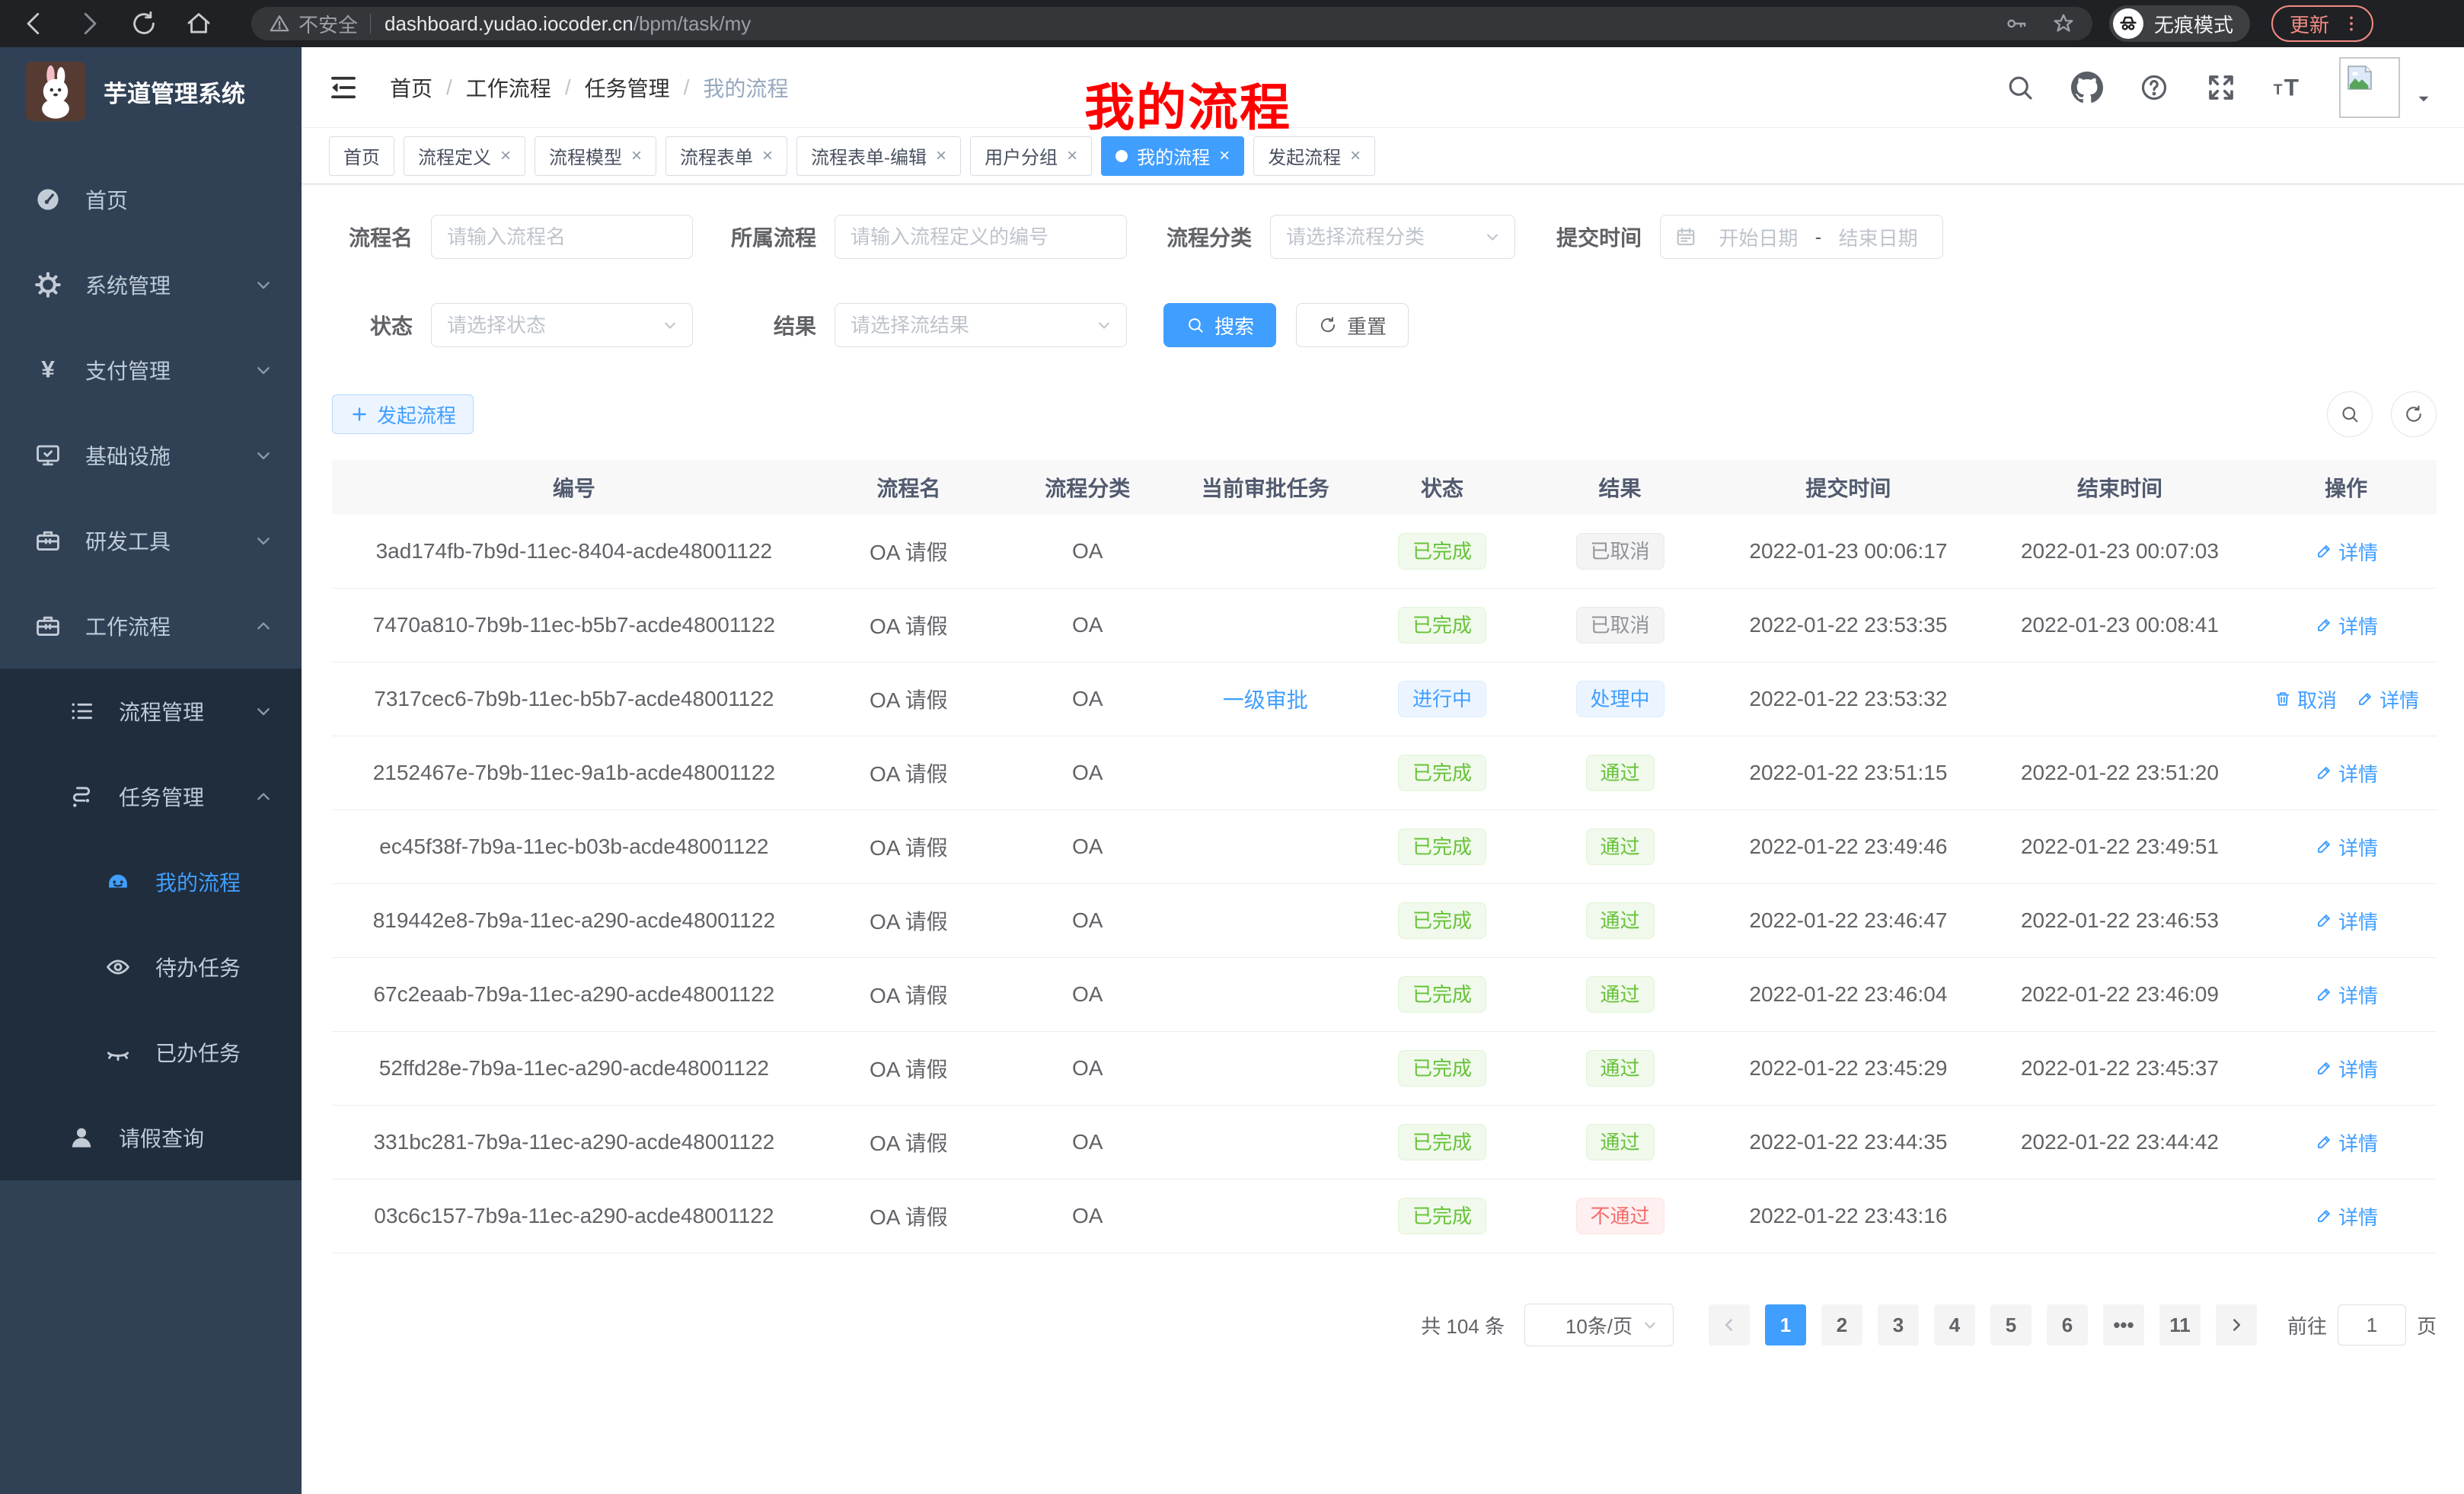  What do you see at coordinates (2414, 414) in the screenshot?
I see `refresh-table-button` at bounding box center [2414, 414].